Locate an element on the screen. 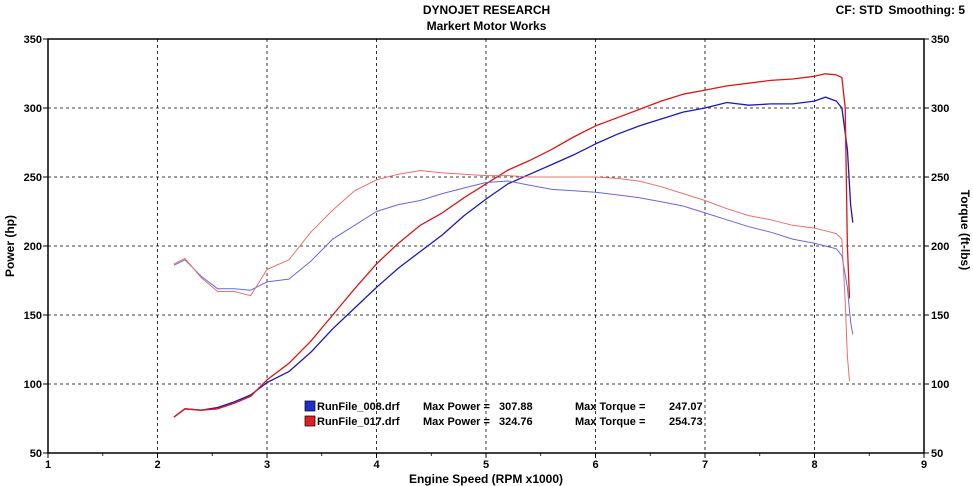  y-tick-label-350: 350 is located at coordinates (33, 40).